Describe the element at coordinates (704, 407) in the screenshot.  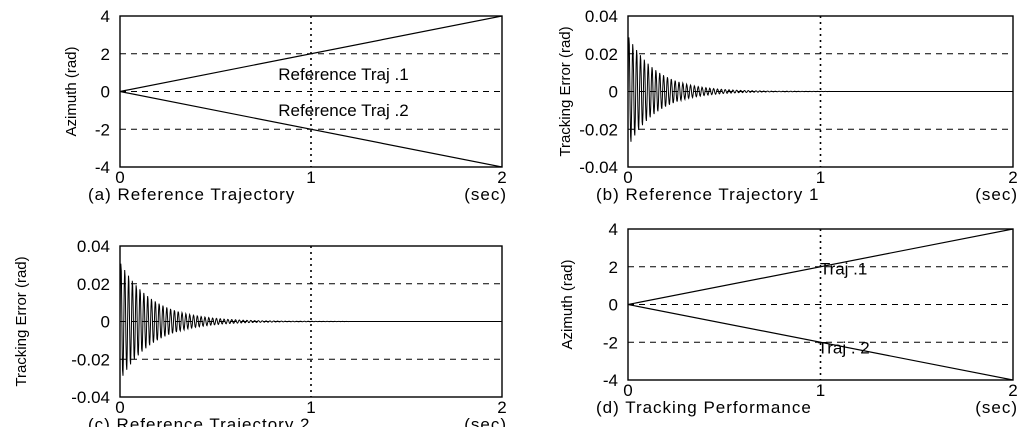
I see `panel-caption: (d) Tracking Performance` at that location.